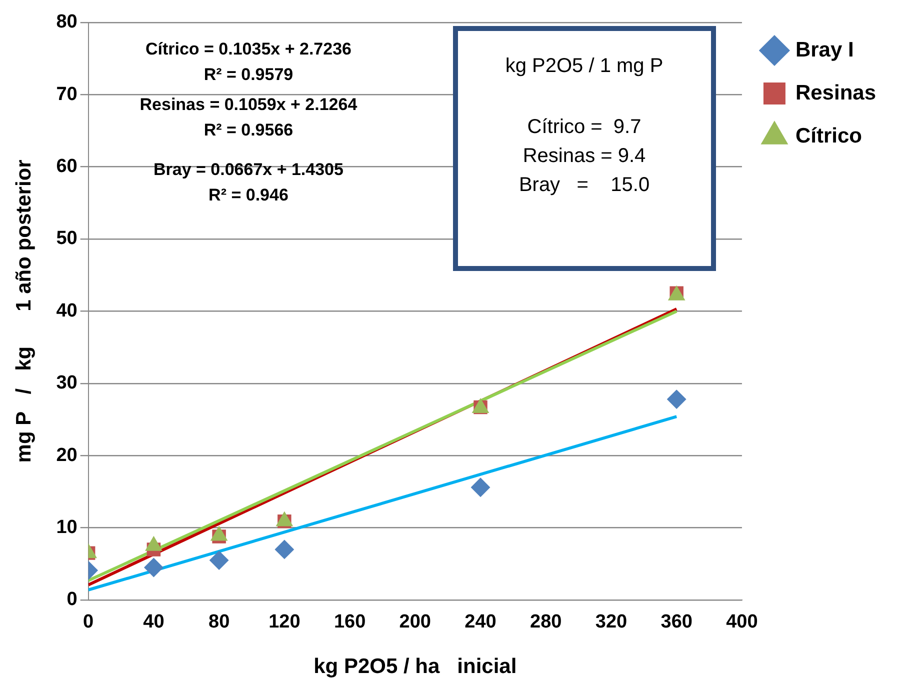 The width and height of the screenshot is (904, 692). Describe the element at coordinates (248, 194) in the screenshot. I see `annotation: R² = 0.946` at that location.